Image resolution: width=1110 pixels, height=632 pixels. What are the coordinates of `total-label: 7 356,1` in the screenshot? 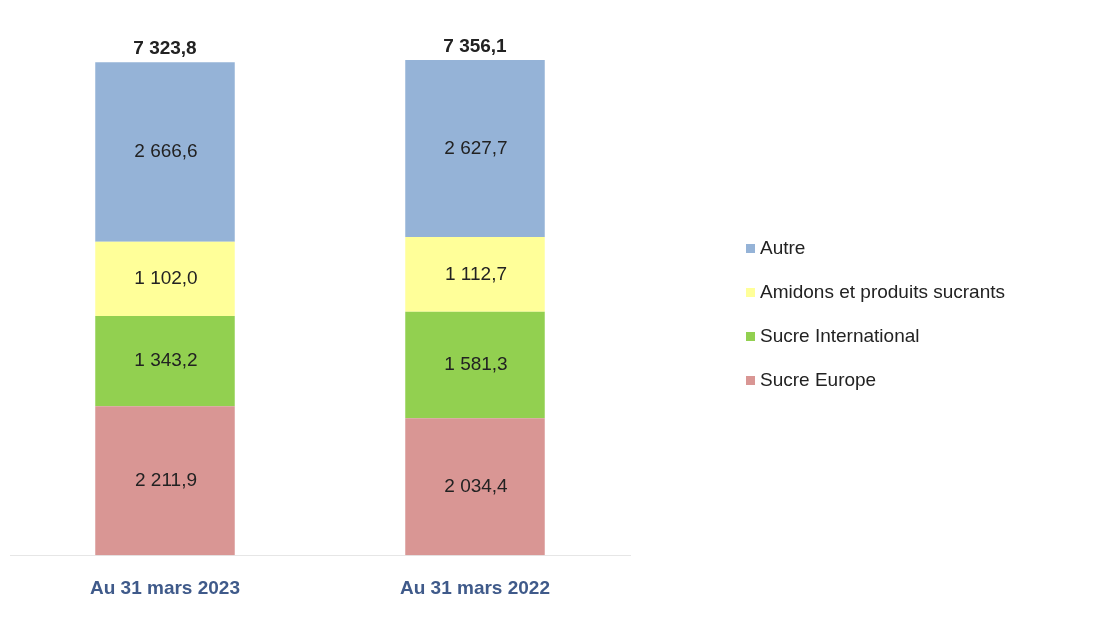 It's located at (475, 45).